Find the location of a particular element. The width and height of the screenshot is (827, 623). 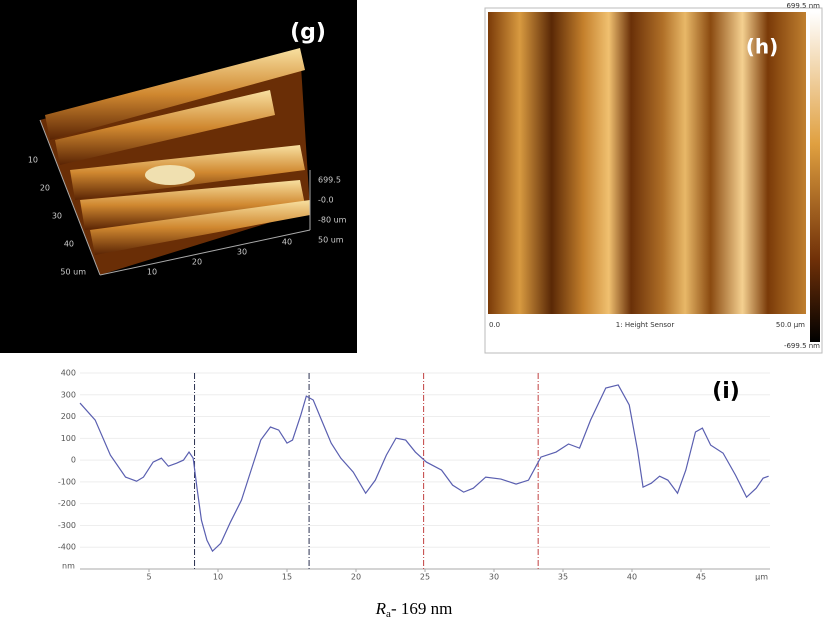

x-tick-label: 15 is located at coordinates (287, 577).